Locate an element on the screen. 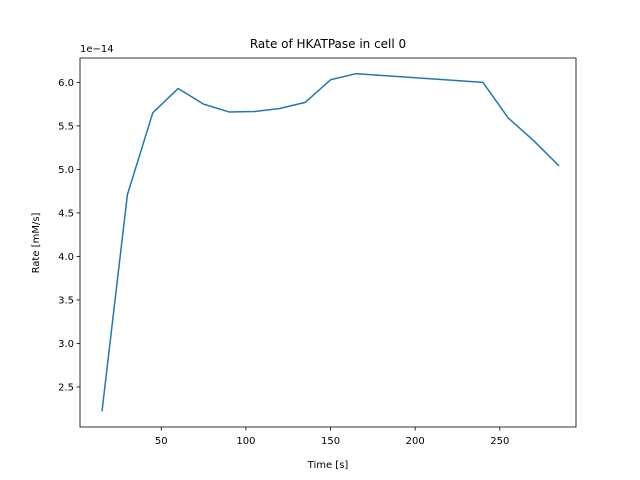  y-tick-label: 6.0 is located at coordinates (66, 83).